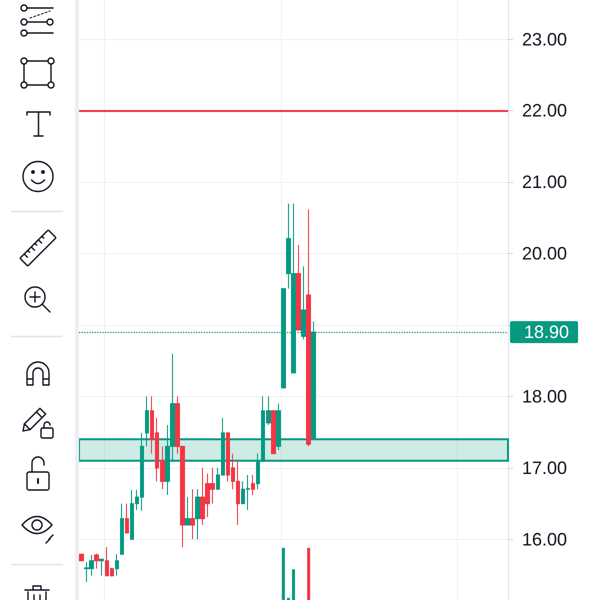 The image size is (600, 600). I want to click on y-tick-label: 16.00, so click(545, 539).